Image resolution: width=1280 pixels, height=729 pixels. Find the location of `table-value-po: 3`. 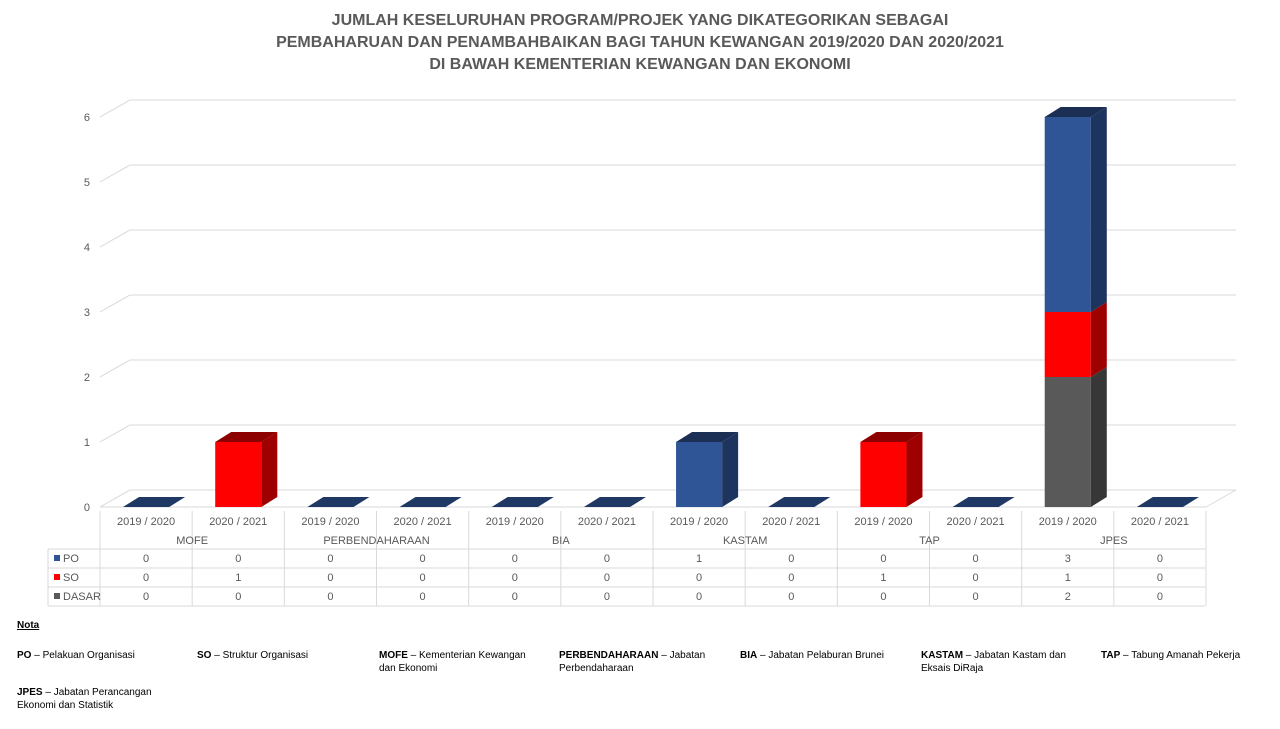

table-value-po: 3 is located at coordinates (1068, 559).